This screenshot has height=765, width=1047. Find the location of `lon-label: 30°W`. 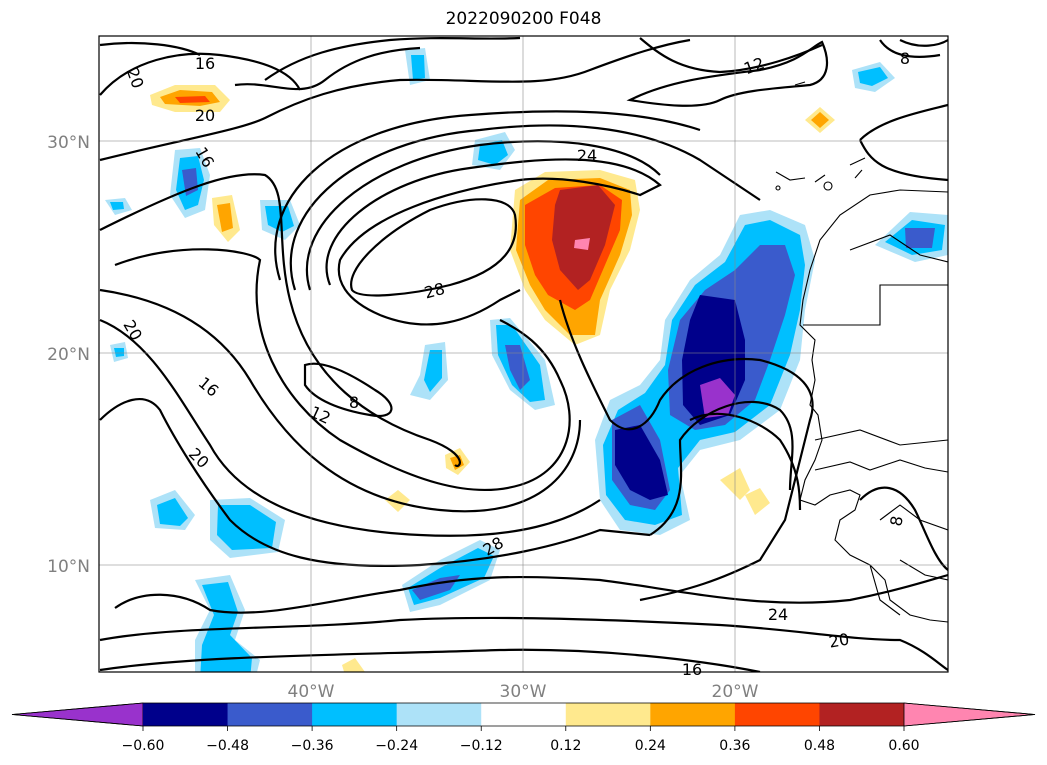

lon-label: 30°W is located at coordinates (523, 692).